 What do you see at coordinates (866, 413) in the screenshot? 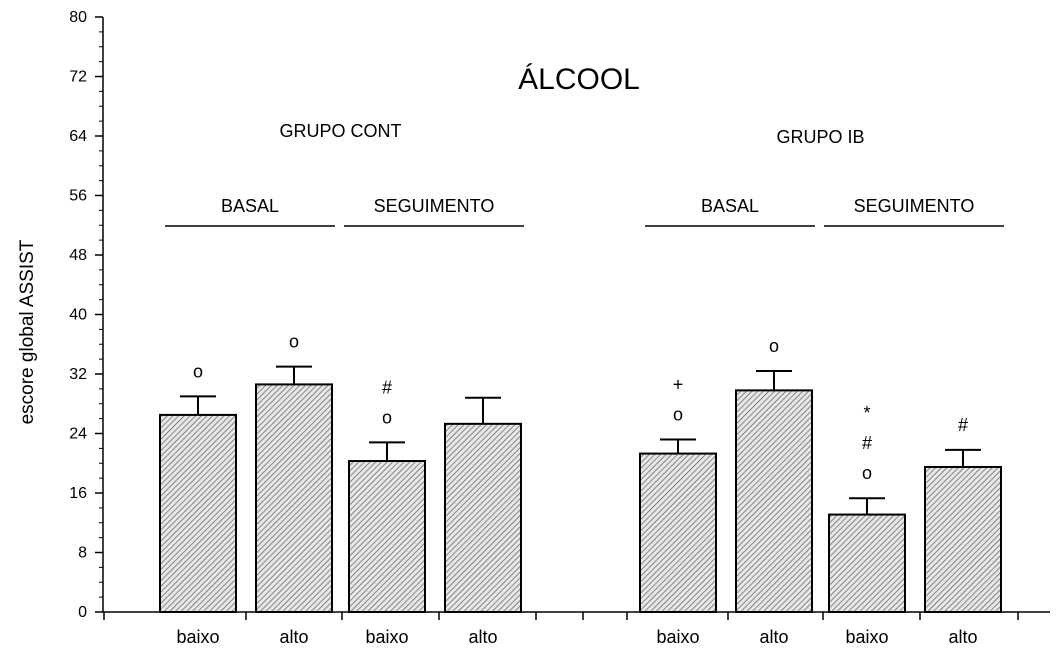
I see `significance-mark: *` at bounding box center [866, 413].